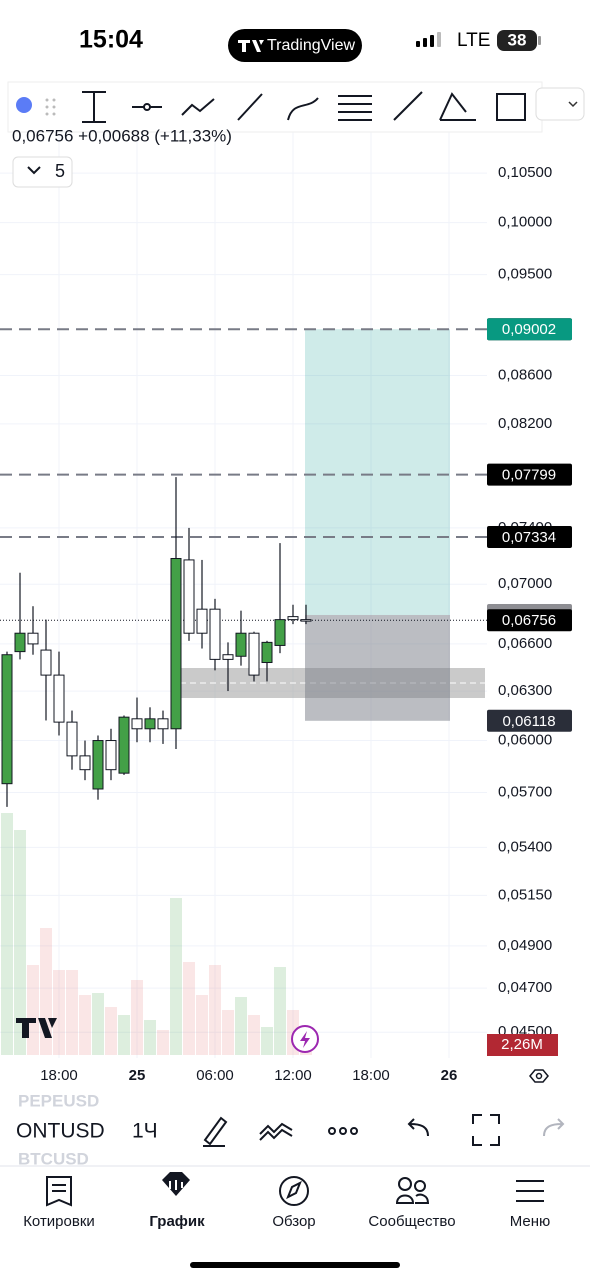 This screenshot has width=590, height=1285. Describe the element at coordinates (198, 107) in the screenshot. I see `tool-path` at that location.